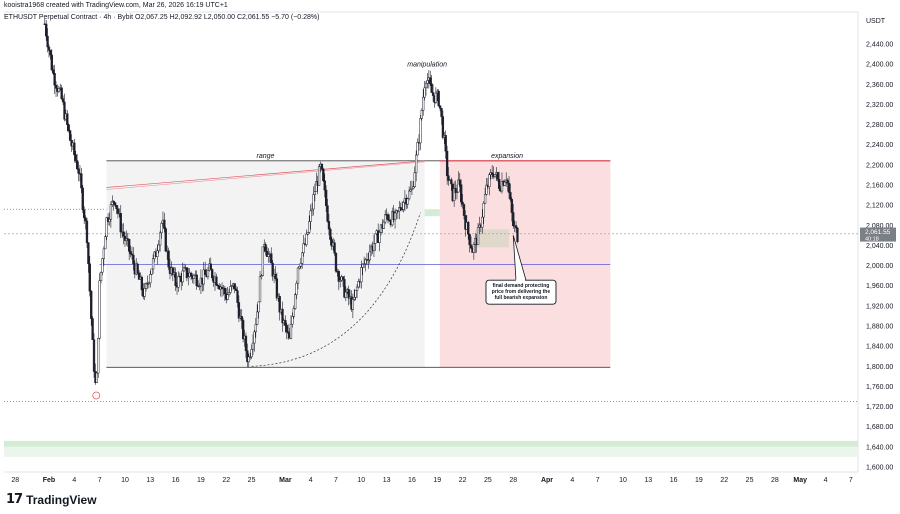 Image resolution: width=900 pixels, height=514 pixels. Describe the element at coordinates (49, 480) in the screenshot. I see `x-tick-label: Feb` at that location.